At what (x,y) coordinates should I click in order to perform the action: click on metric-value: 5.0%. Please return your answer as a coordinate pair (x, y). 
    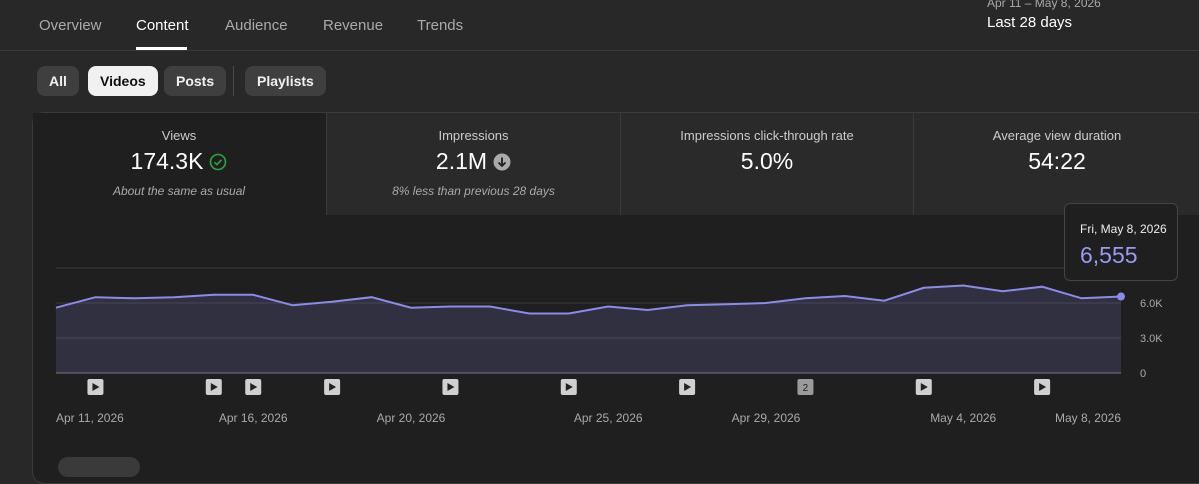
    Looking at the image, I should click on (767, 161).